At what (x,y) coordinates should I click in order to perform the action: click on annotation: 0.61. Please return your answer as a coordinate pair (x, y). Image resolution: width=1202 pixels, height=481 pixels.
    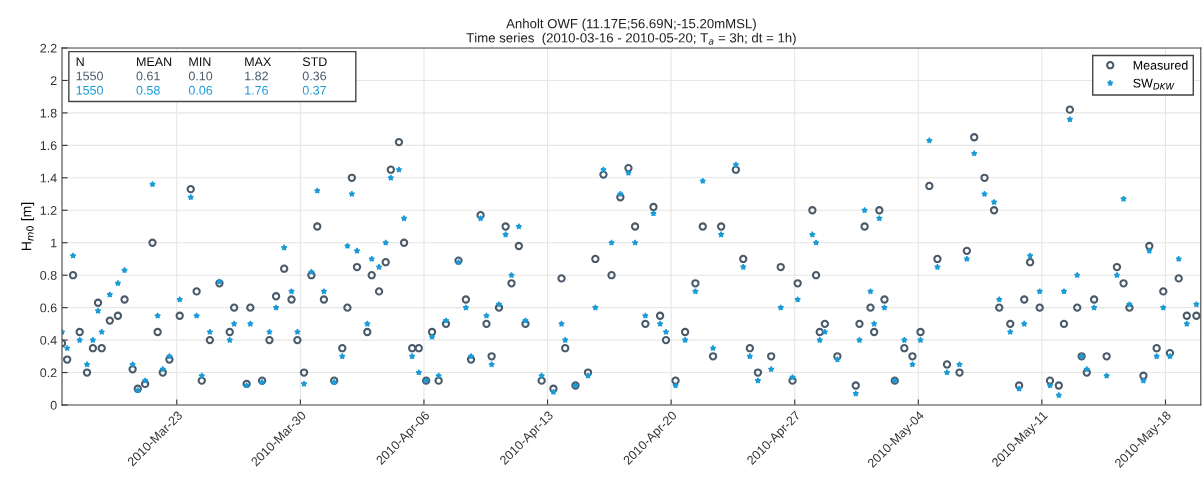
    Looking at the image, I should click on (148, 76).